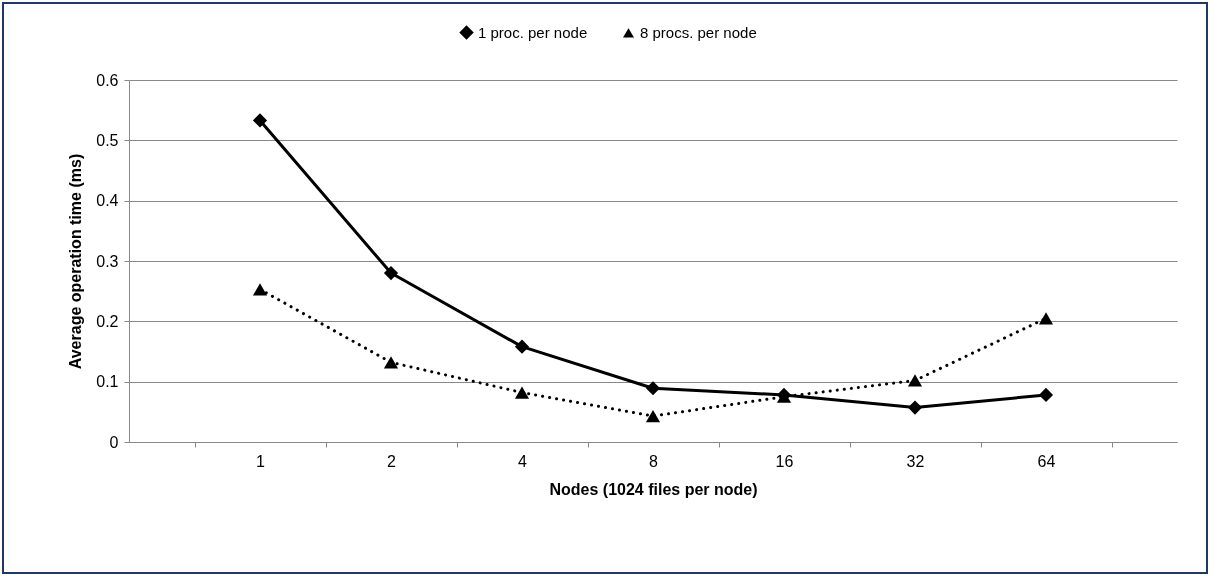 Image resolution: width=1214 pixels, height=580 pixels. Describe the element at coordinates (107, 80) in the screenshot. I see `y-tick-label: 0.6` at that location.